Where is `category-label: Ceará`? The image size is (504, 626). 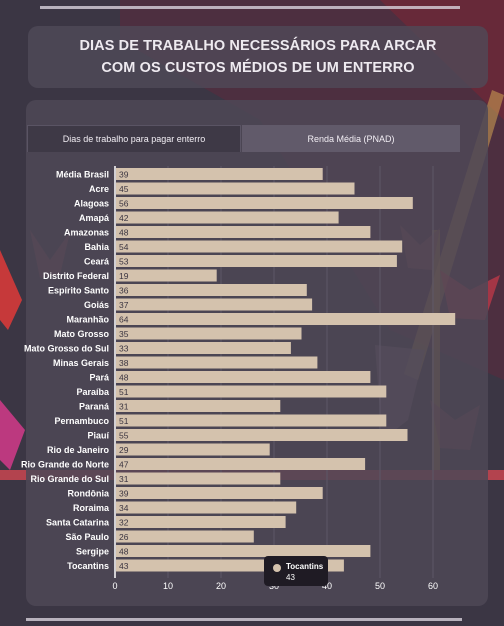 category-label: Ceará is located at coordinates (97, 262).